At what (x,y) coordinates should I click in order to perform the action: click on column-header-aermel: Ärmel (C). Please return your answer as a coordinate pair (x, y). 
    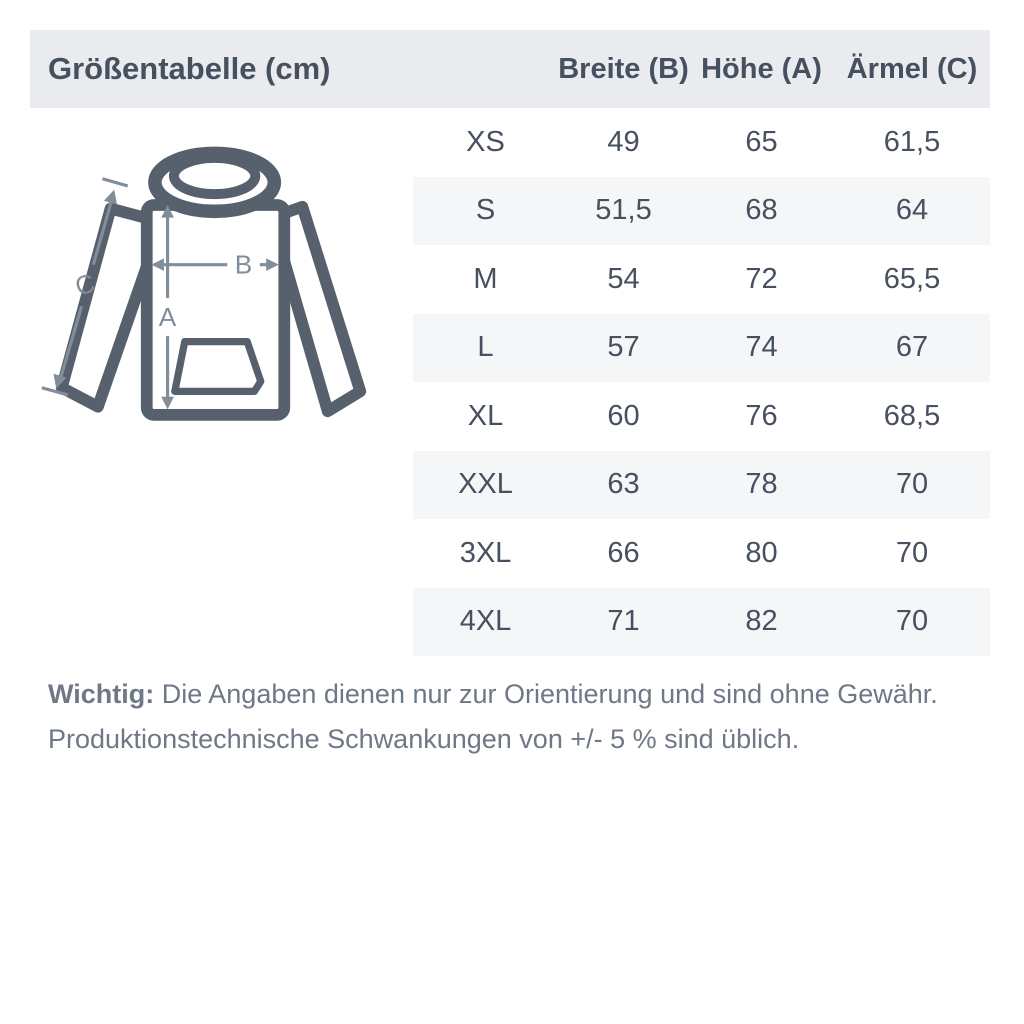
    Looking at the image, I should click on (912, 68).